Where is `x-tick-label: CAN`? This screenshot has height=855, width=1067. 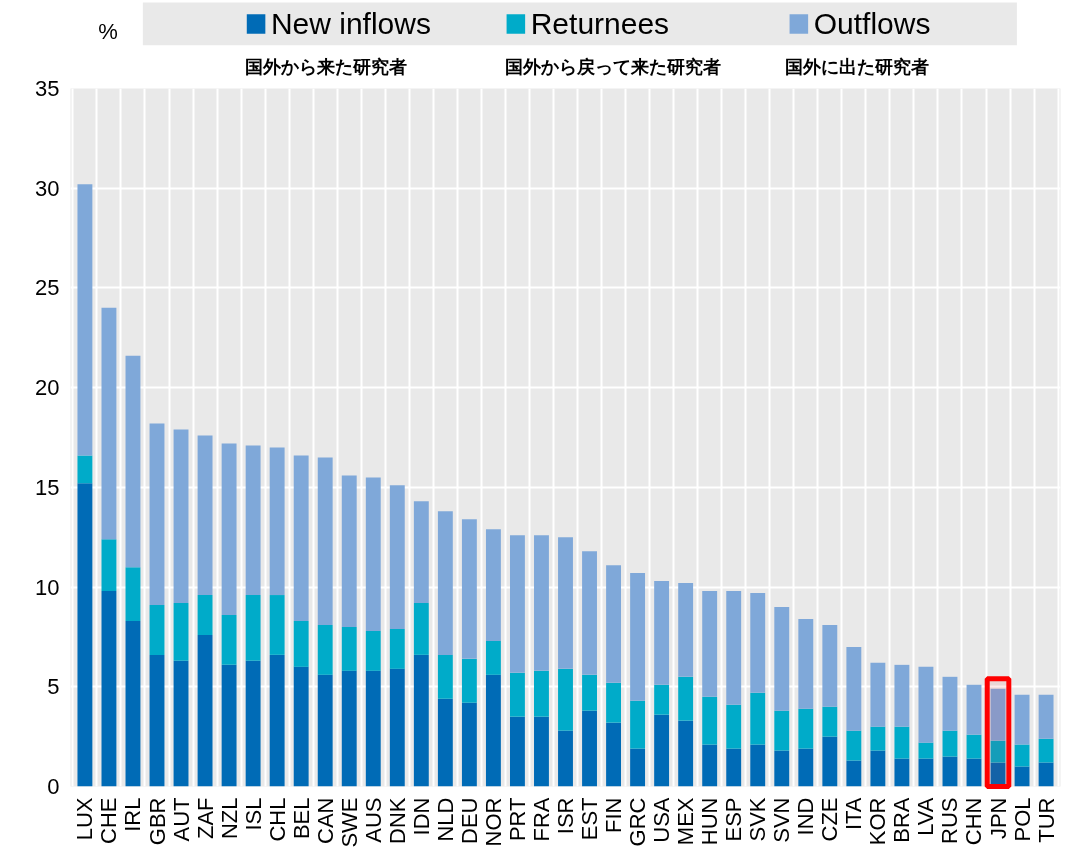
x-tick-label: CAN is located at coordinates (325, 820).